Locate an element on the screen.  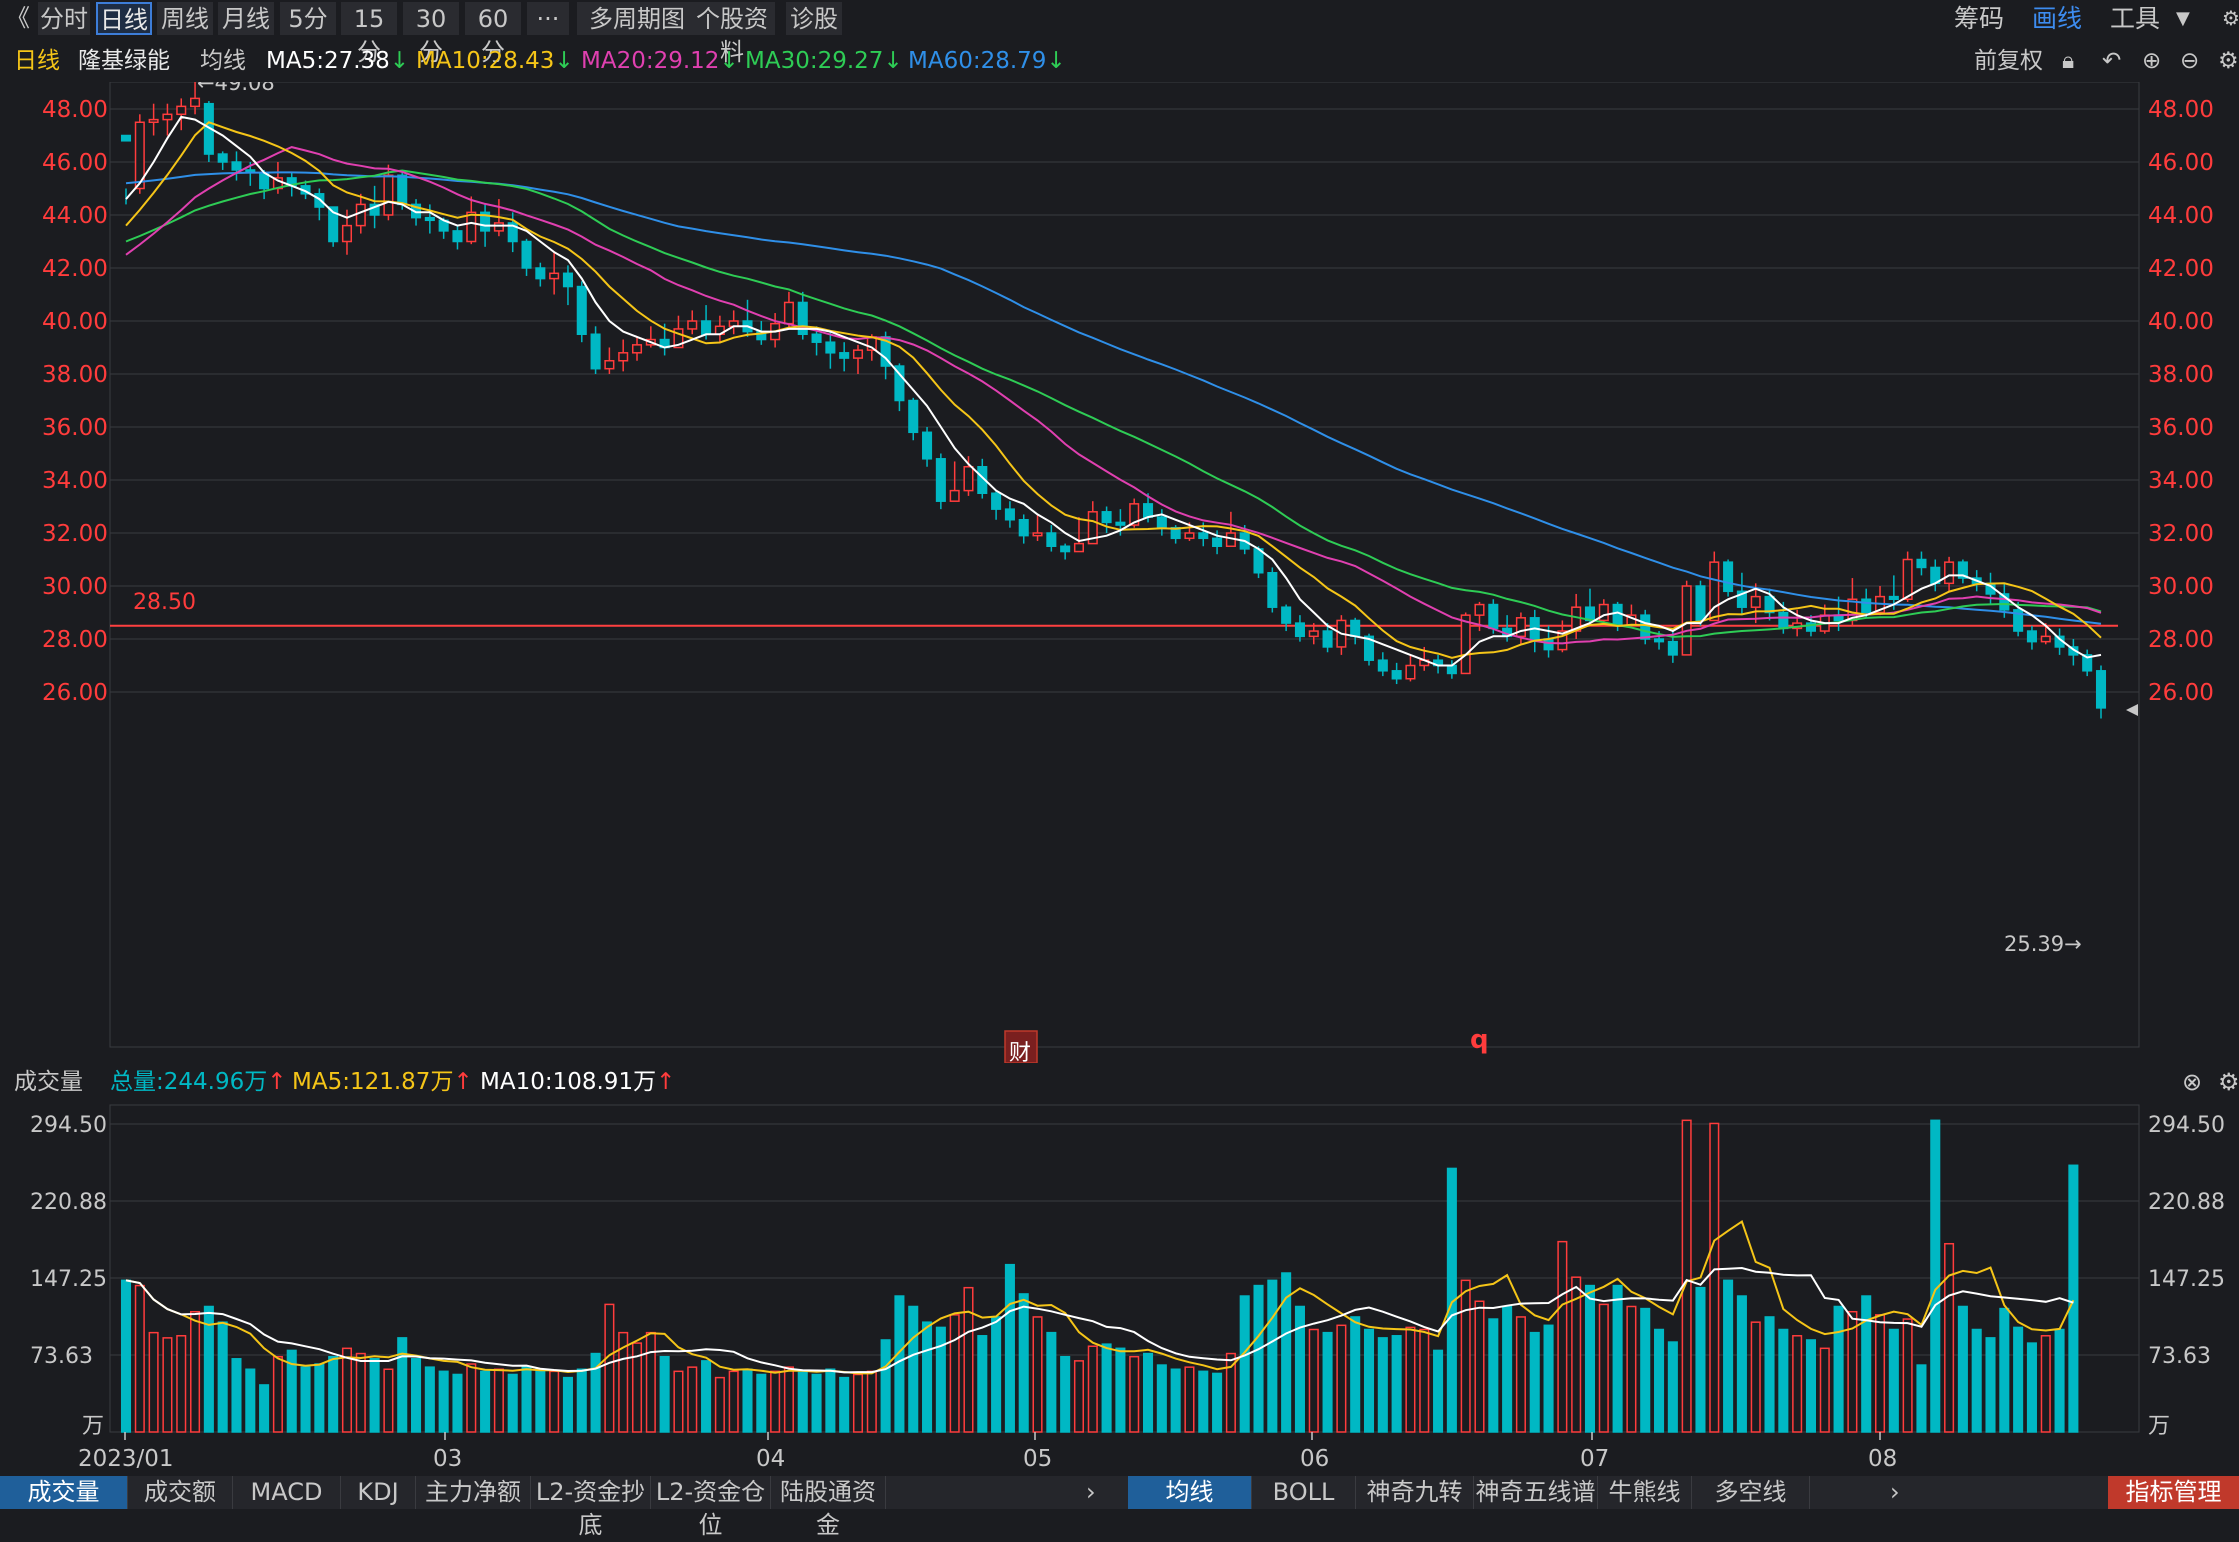
zoom-out-icon: ⊖ is located at coordinates (2190, 61).